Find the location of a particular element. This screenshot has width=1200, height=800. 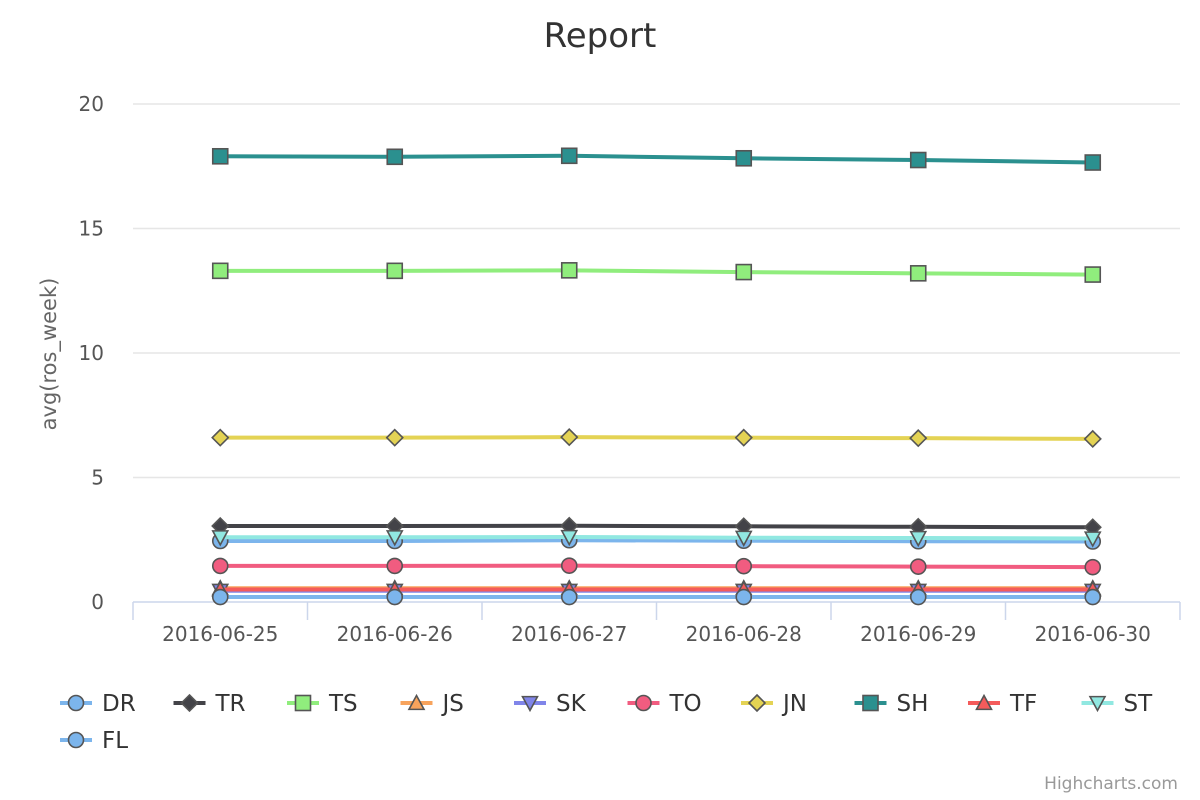

series-to is located at coordinates (656, 566).